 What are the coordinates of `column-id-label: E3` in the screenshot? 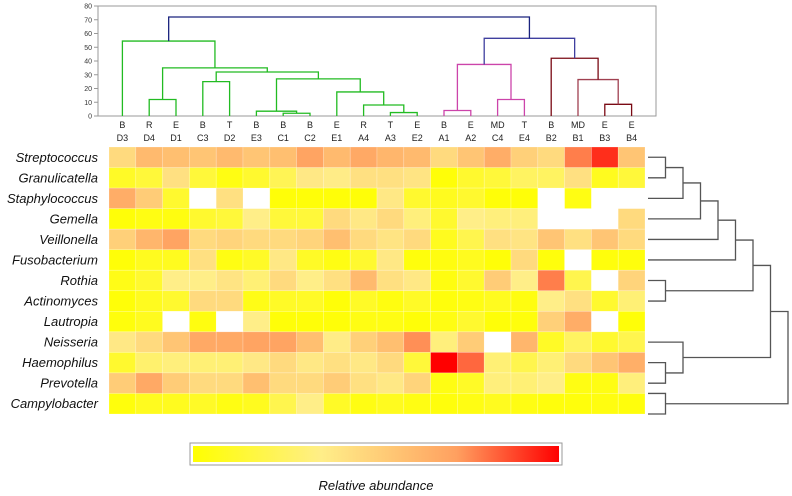 It's located at (256, 138).